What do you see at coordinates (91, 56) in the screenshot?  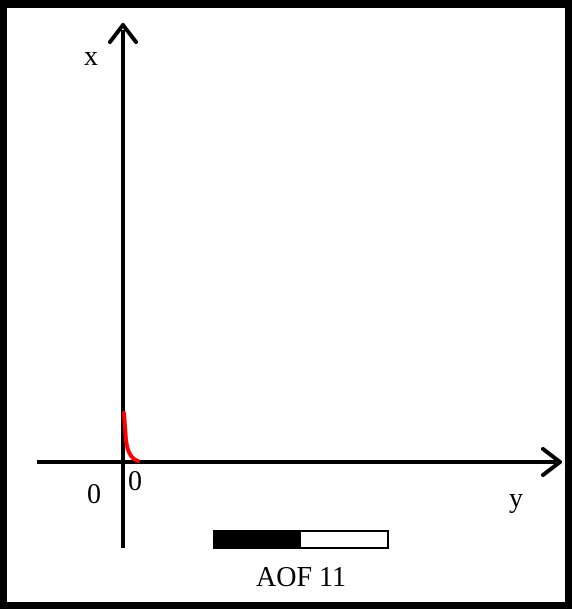 I see `vertical-axis-label: x` at bounding box center [91, 56].